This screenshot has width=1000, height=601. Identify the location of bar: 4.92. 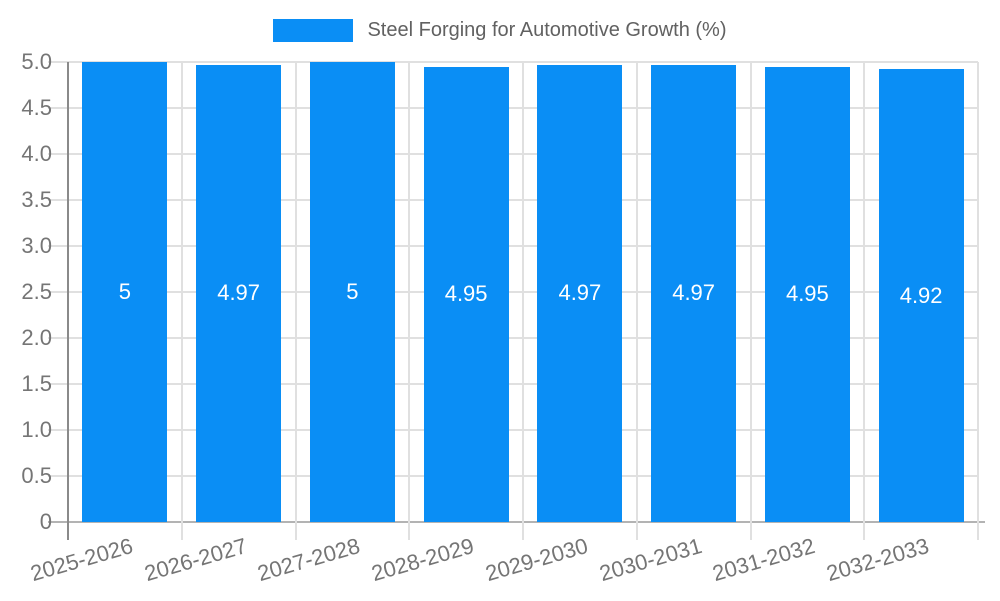
(921, 295).